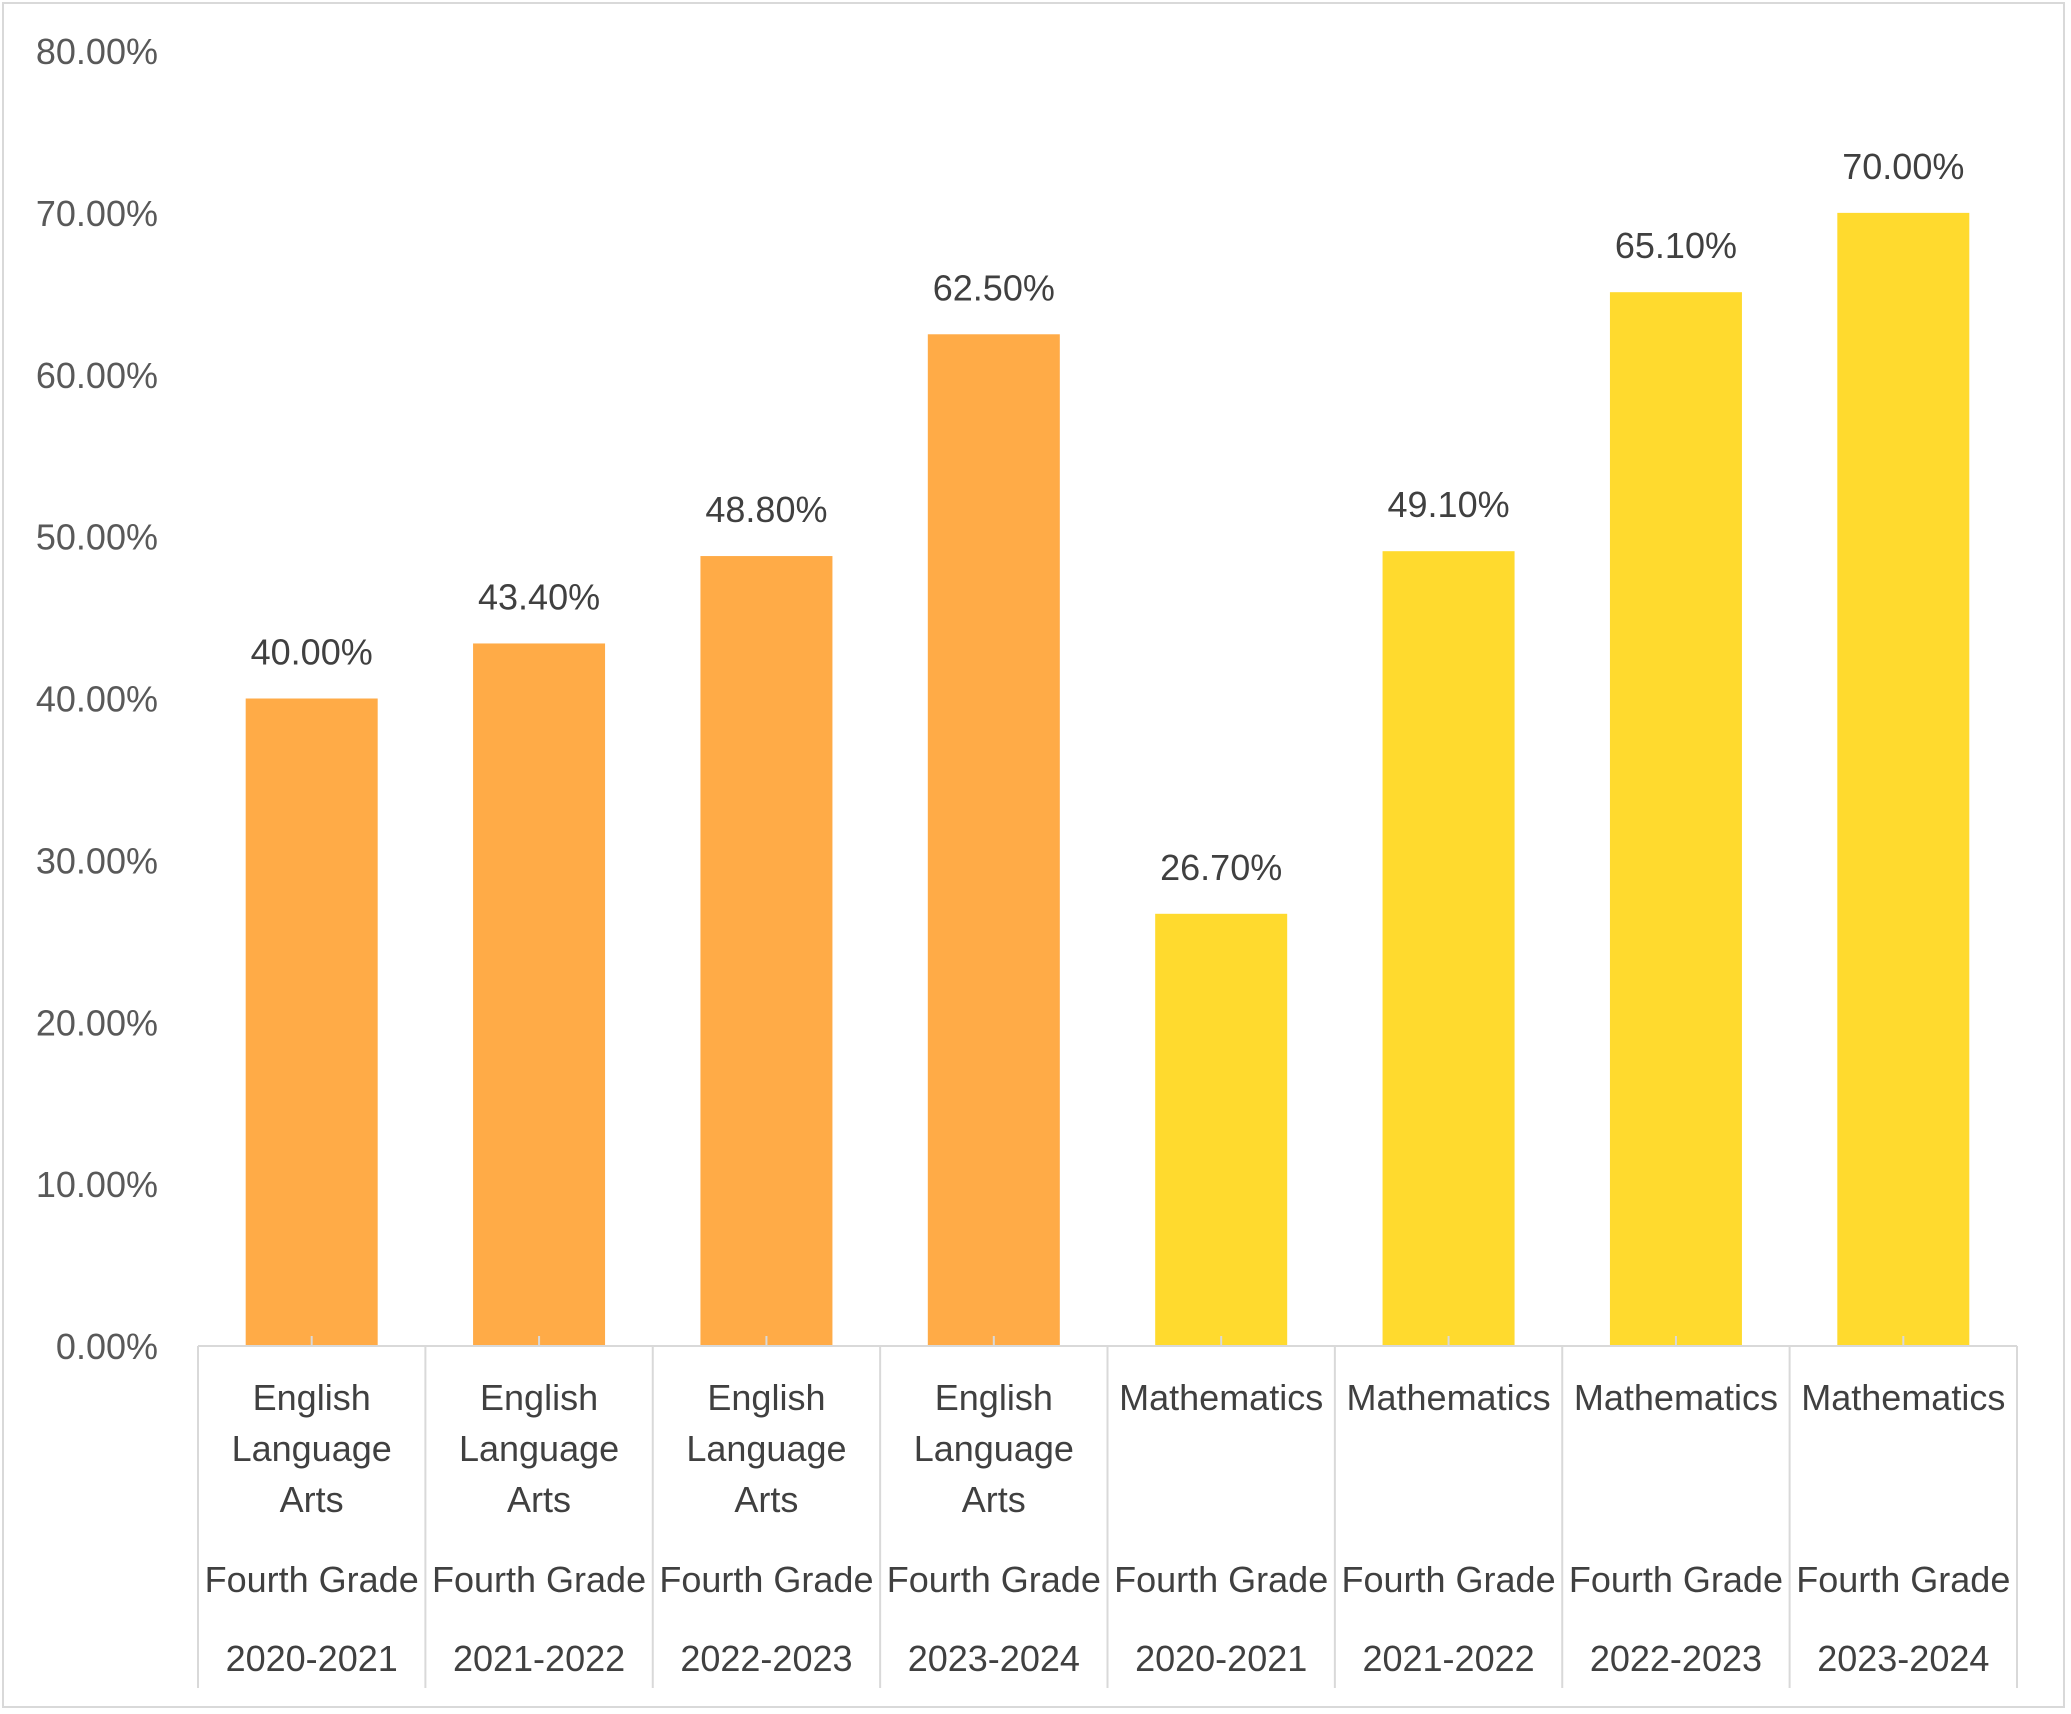 This screenshot has width=2071, height=1714. Describe the element at coordinates (994, 287) in the screenshot. I see `data-label: 62.50%` at that location.